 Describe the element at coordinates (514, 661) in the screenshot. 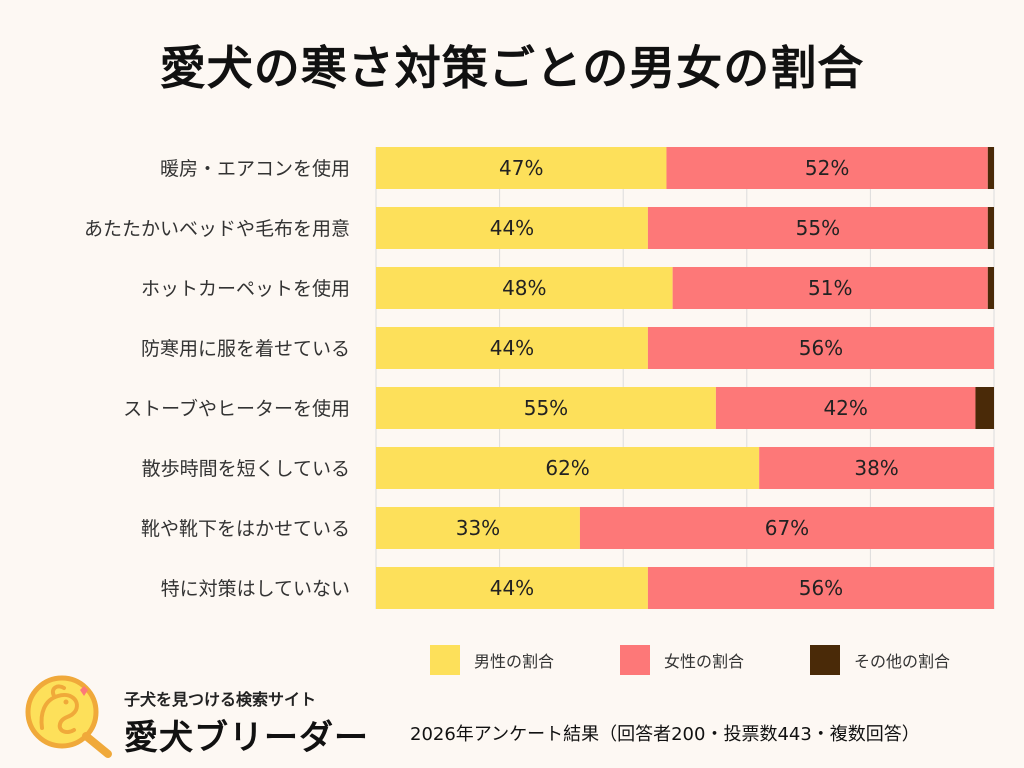

I see `legend-label-male: 男性の割合` at that location.